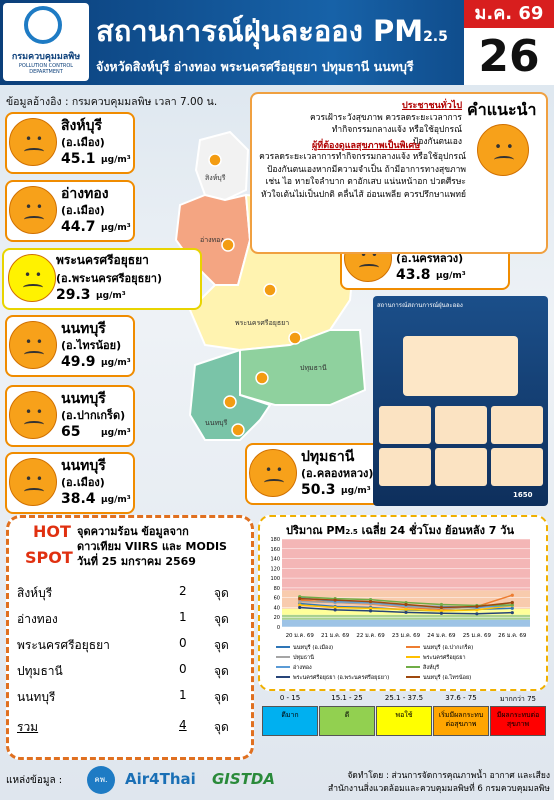 The height and width of the screenshot is (800, 554). What do you see at coordinates (275, 540) in the screenshot?
I see `y-tick-label: 180` at bounding box center [275, 540].